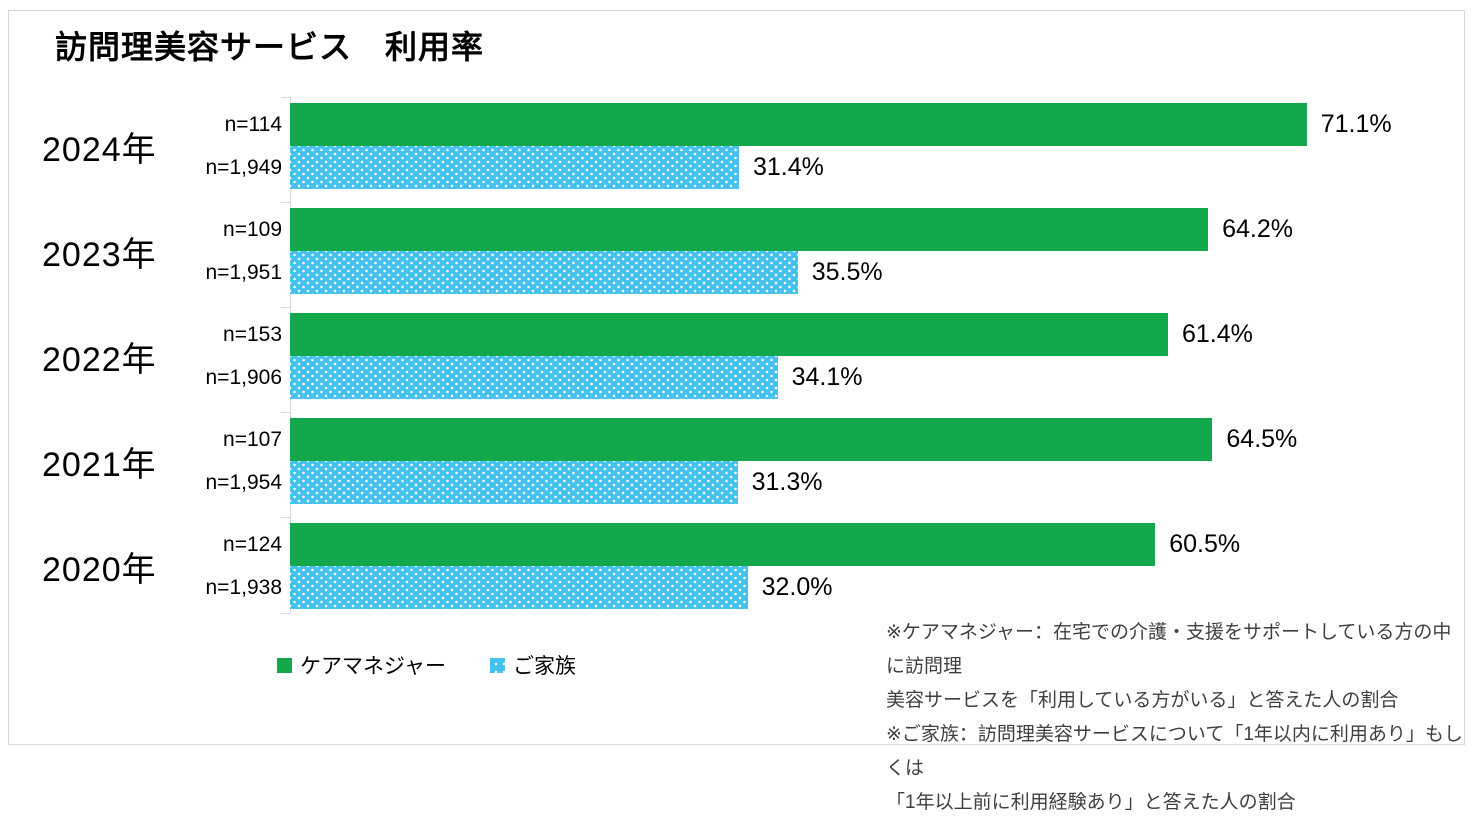 This screenshot has height=820, width=1476. Describe the element at coordinates (253, 124) in the screenshot. I see `sample-size-label-care-manager: n=114` at that location.